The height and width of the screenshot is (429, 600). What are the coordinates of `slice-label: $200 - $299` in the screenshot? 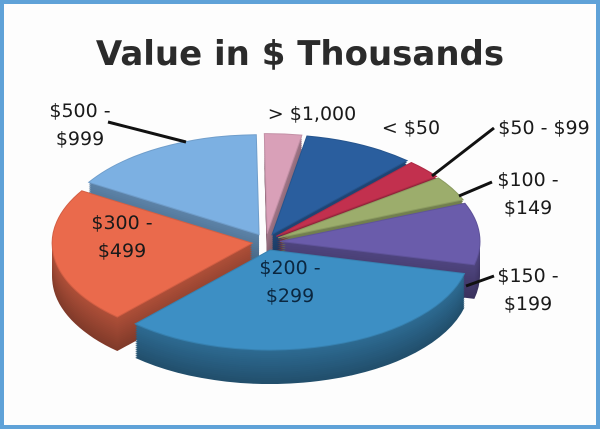 It's located at (290, 282).